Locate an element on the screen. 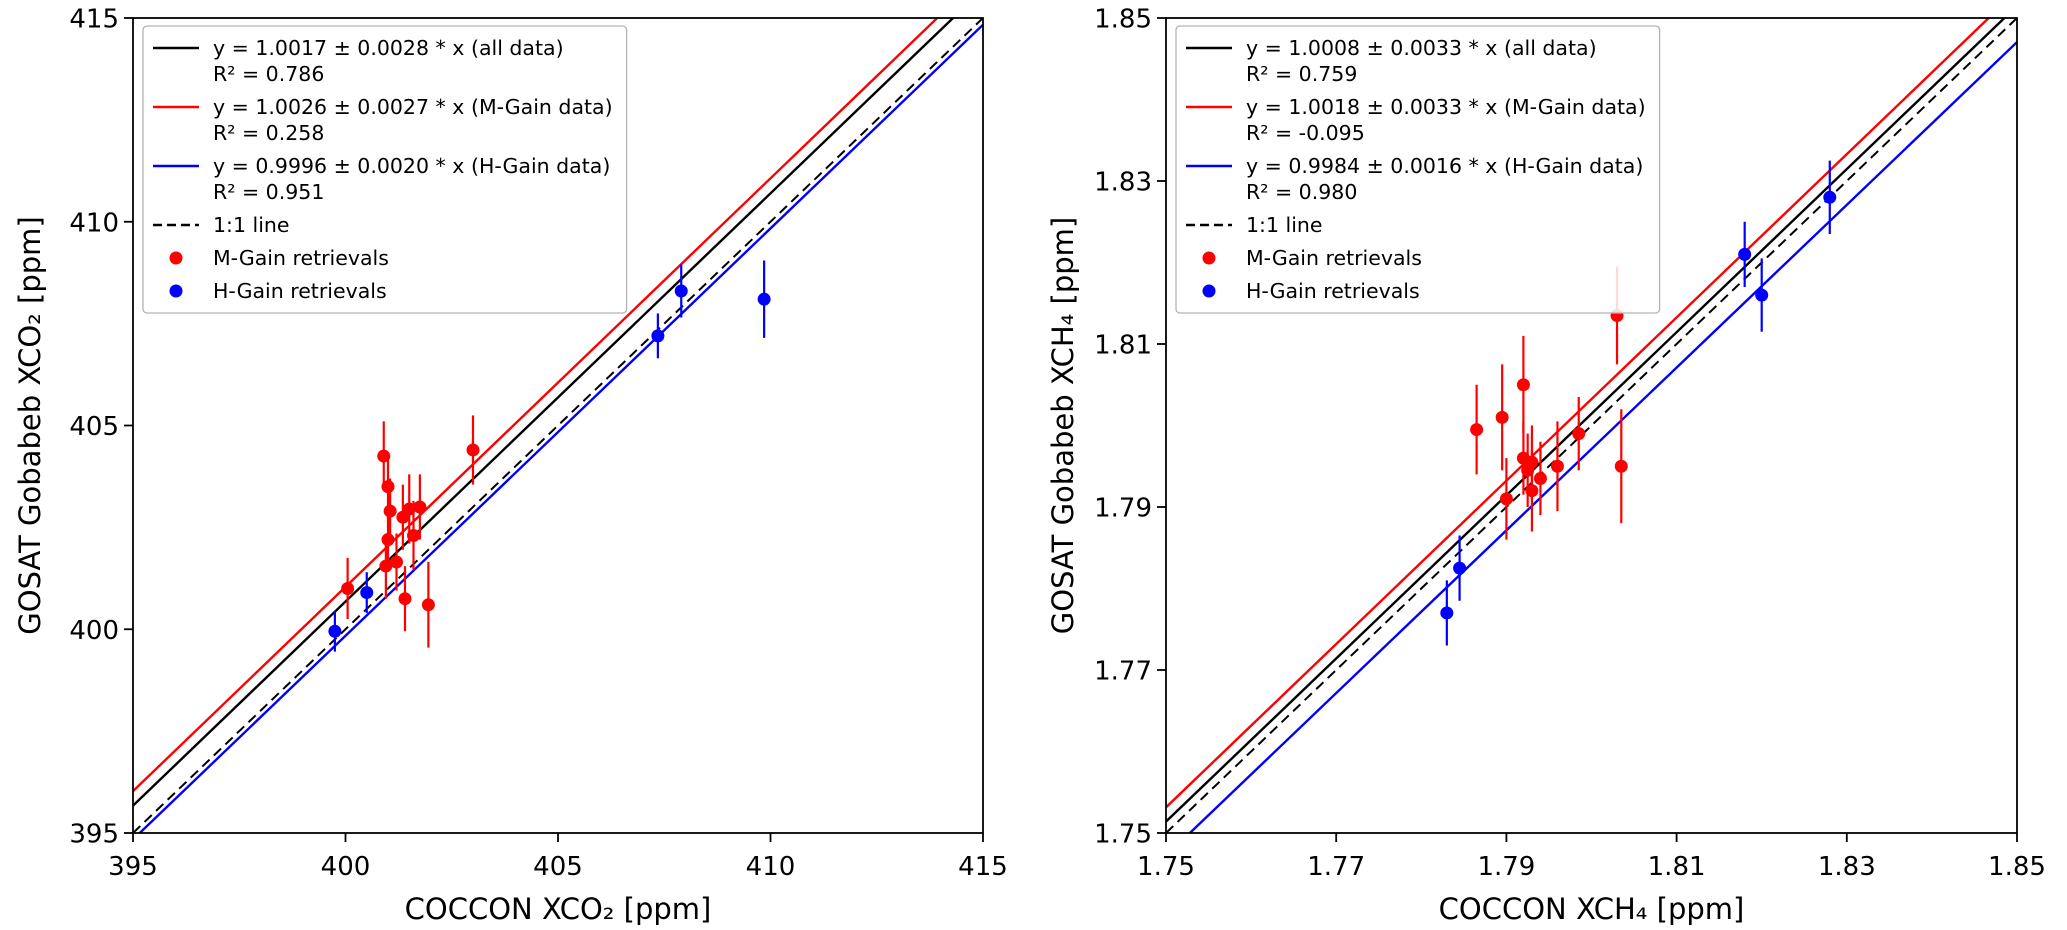 The image size is (2067, 930). x-tick-label: 405 is located at coordinates (558, 867).